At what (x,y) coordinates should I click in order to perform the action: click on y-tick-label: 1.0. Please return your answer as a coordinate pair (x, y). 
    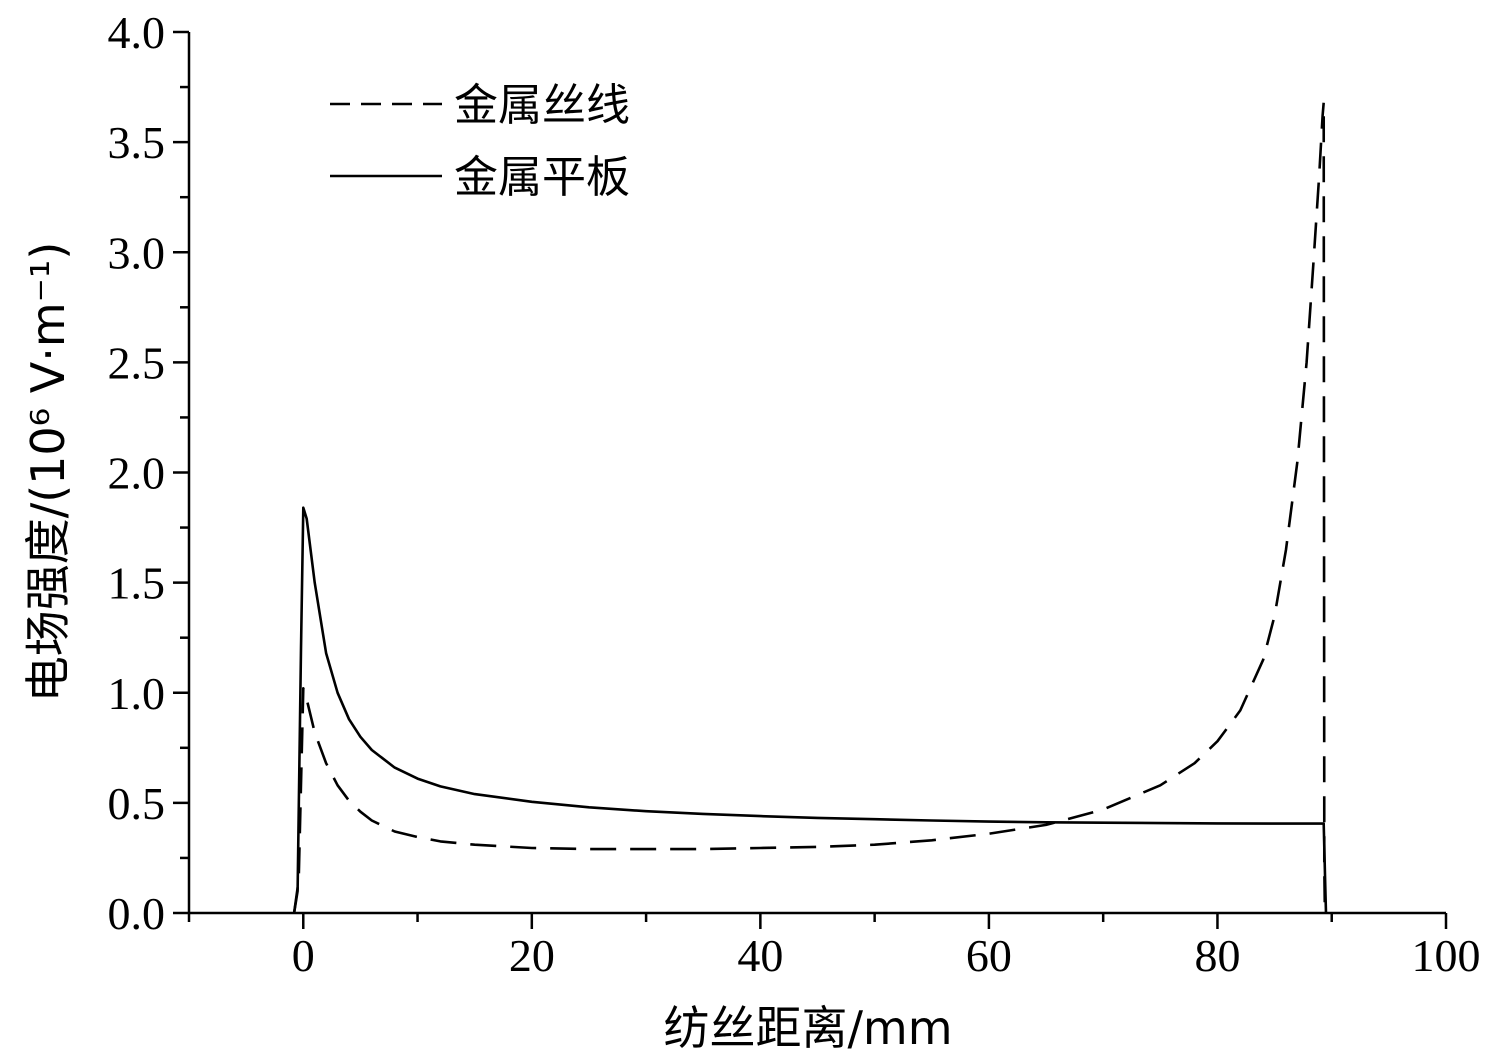
    Looking at the image, I should click on (137, 693).